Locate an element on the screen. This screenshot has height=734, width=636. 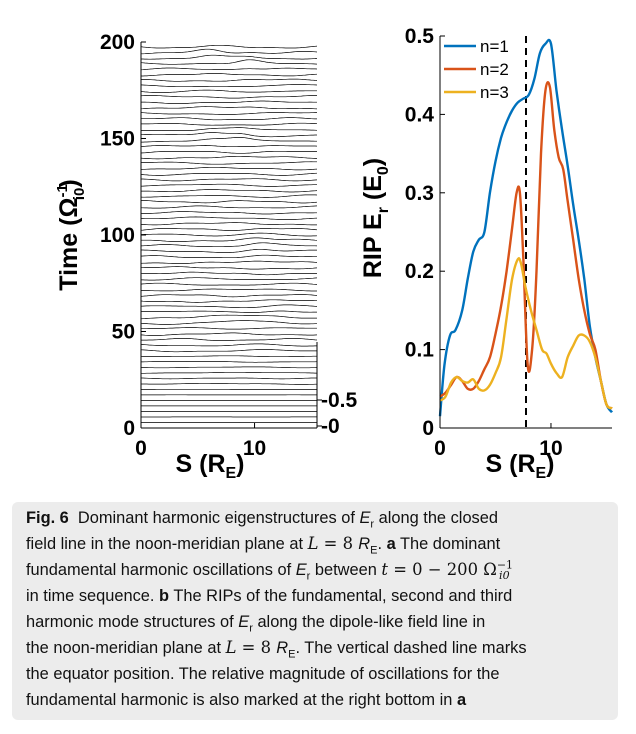
y-tick-label: 200 is located at coordinates (117, 42).